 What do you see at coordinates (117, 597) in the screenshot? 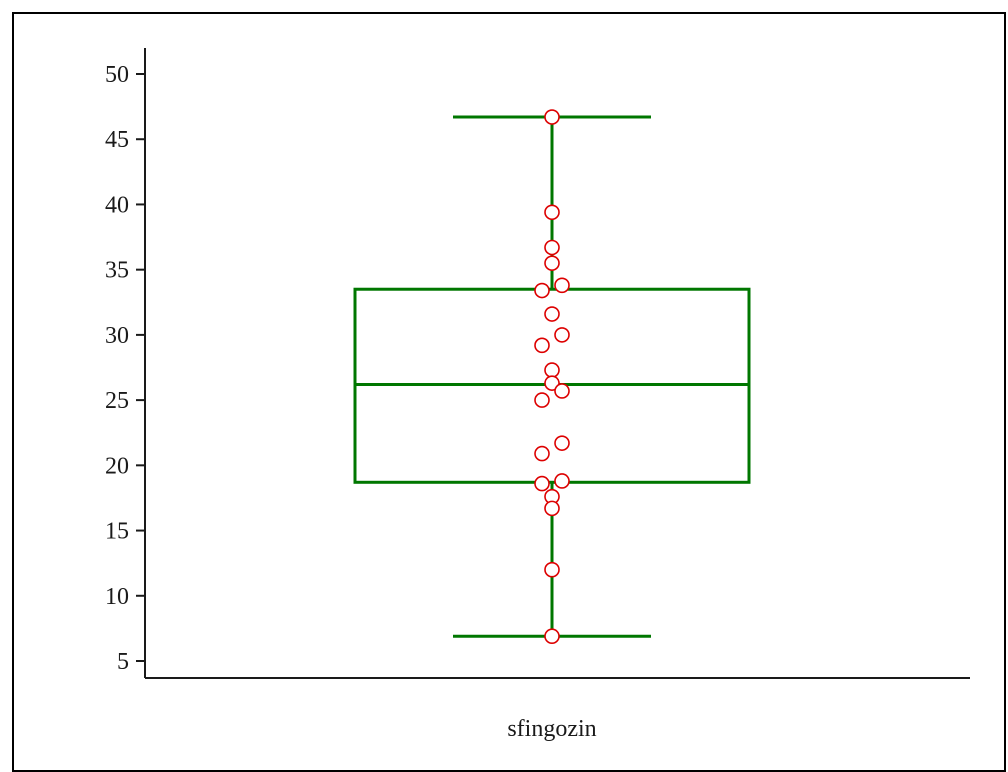
I see `y-tick-label: 10` at bounding box center [117, 597].